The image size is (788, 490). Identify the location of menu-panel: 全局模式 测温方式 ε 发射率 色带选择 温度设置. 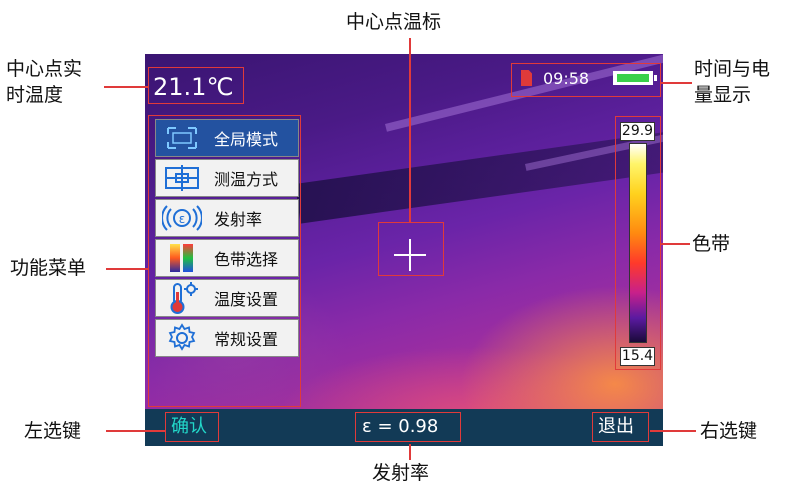
(224, 264).